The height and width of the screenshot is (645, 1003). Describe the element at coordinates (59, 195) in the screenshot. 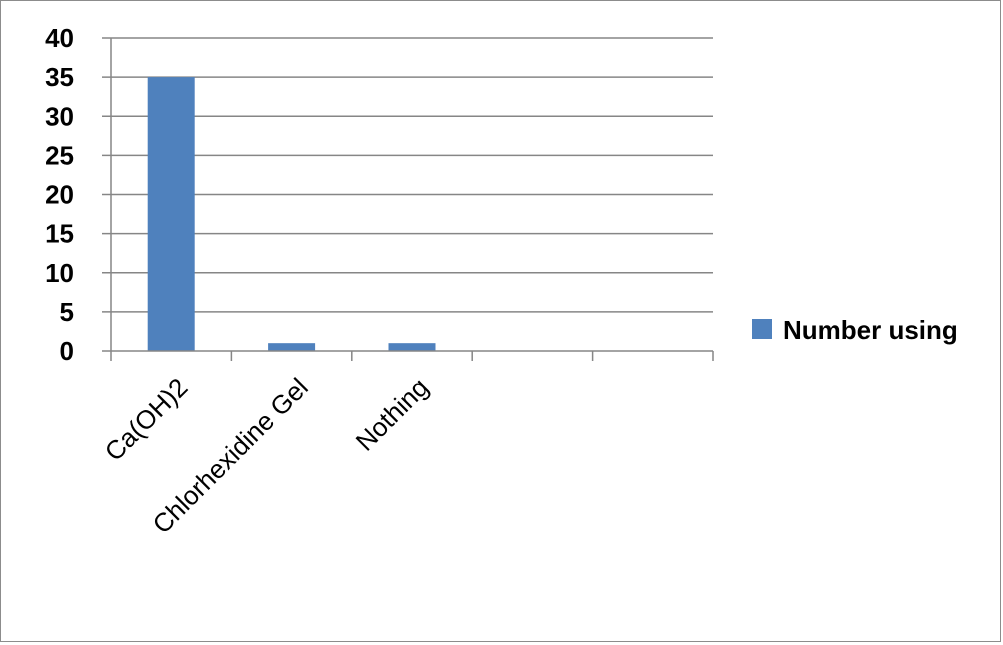

I see `y-tick-label: 20` at that location.